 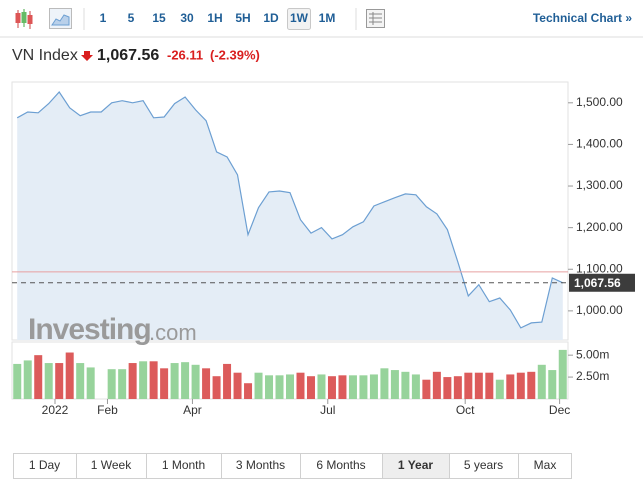 I want to click on interval-button: 15, so click(x=159, y=18).